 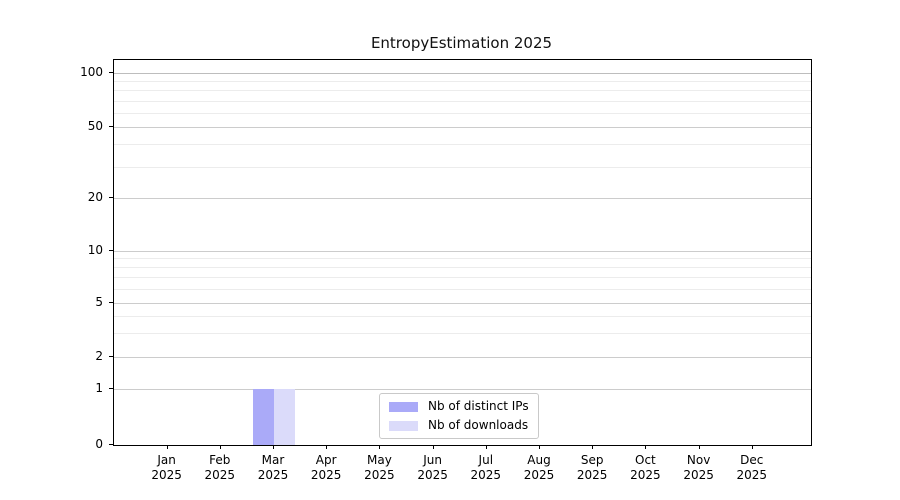 What do you see at coordinates (539, 460) in the screenshot?
I see `x-label-month: Aug` at bounding box center [539, 460].